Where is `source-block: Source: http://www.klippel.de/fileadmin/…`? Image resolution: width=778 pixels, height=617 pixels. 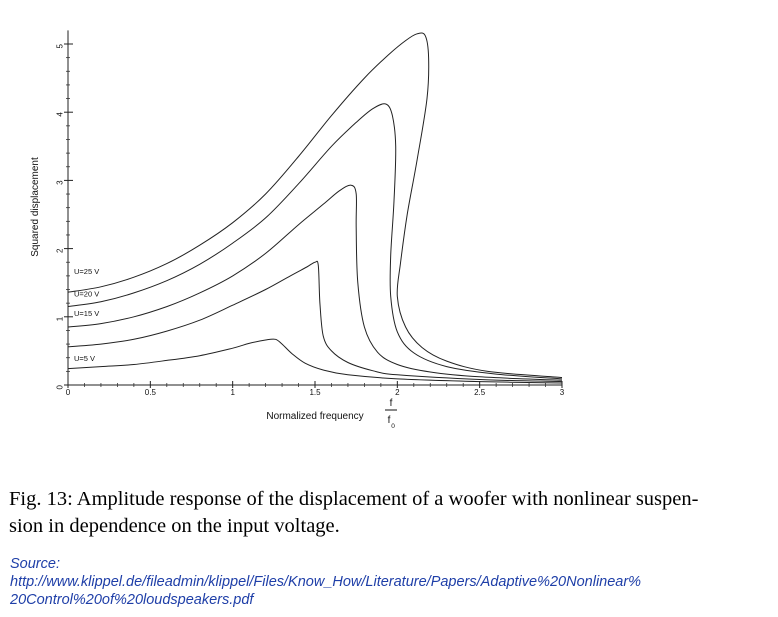
source-block: Source: http://www.klippel.de/fileadmin/… is located at coordinates (390, 582).